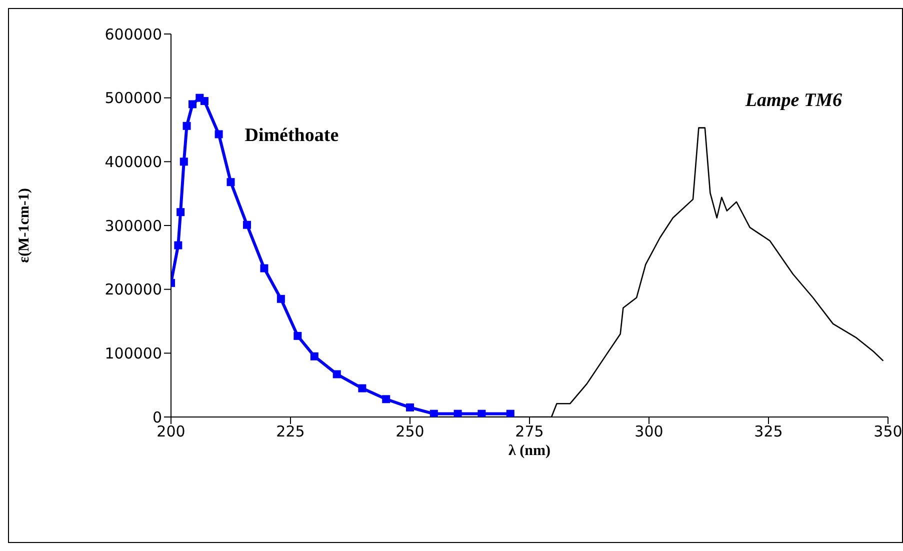  Describe the element at coordinates (291, 135) in the screenshot. I see `series-label: Diméthoate` at that location.